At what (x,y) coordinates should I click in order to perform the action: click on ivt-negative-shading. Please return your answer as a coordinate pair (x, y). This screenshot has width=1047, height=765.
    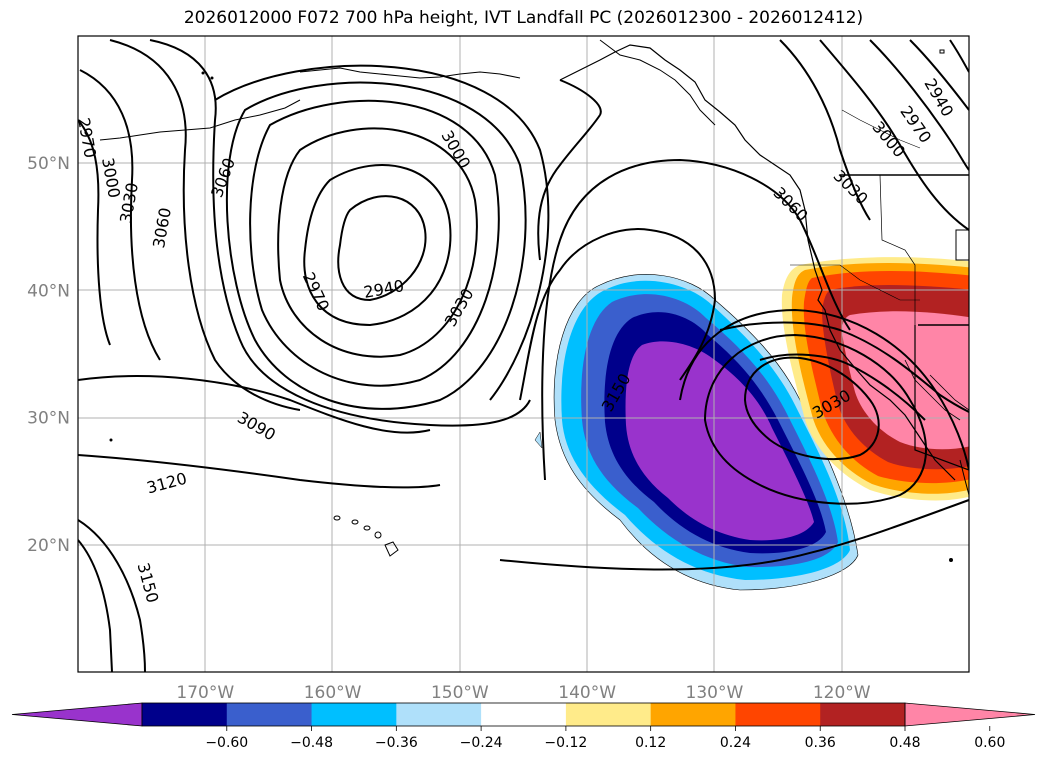
    Looking at the image, I should click on (696, 432).